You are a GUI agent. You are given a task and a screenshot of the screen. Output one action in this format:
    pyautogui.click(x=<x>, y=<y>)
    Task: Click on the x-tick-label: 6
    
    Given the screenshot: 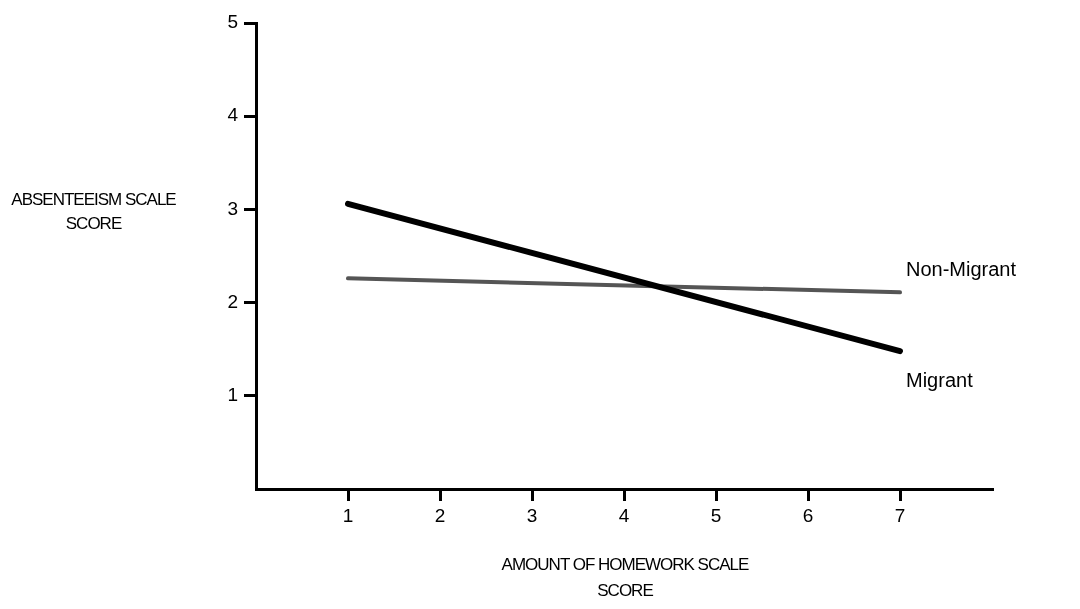 What is the action you would take?
    pyautogui.click(x=808, y=515)
    